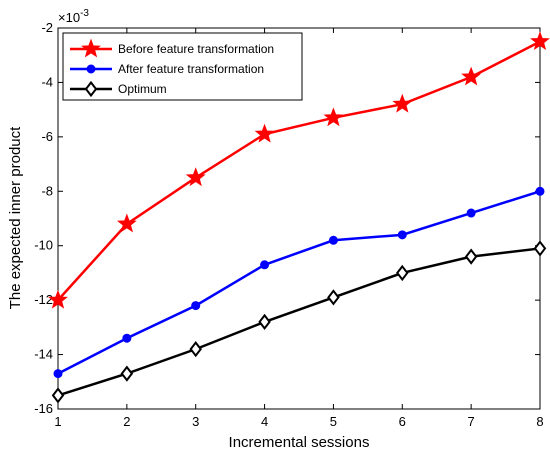  I want to click on legend-entry: After feature transformation, so click(167, 69).